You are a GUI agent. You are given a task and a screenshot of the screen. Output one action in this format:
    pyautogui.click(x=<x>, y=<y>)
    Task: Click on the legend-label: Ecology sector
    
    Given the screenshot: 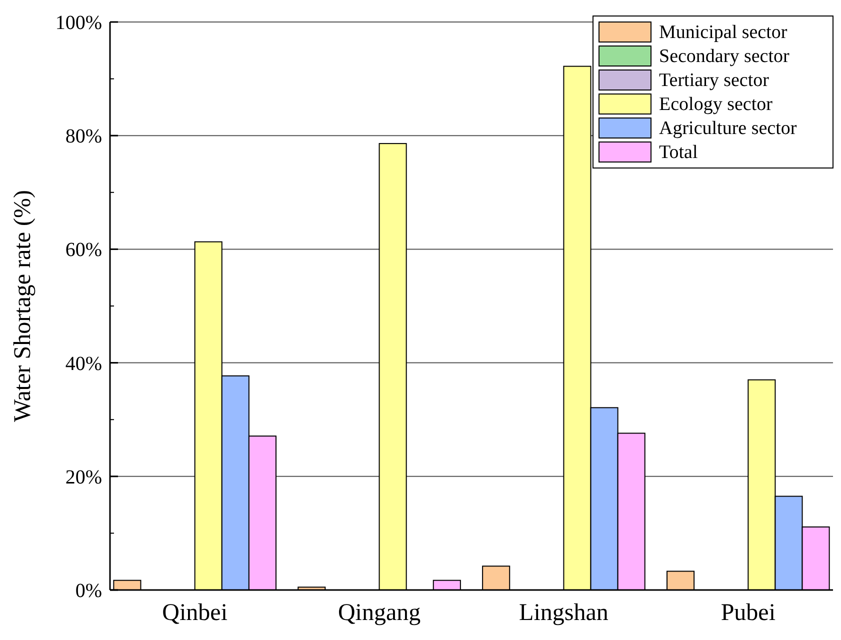 What is the action you would take?
    pyautogui.click(x=716, y=104)
    